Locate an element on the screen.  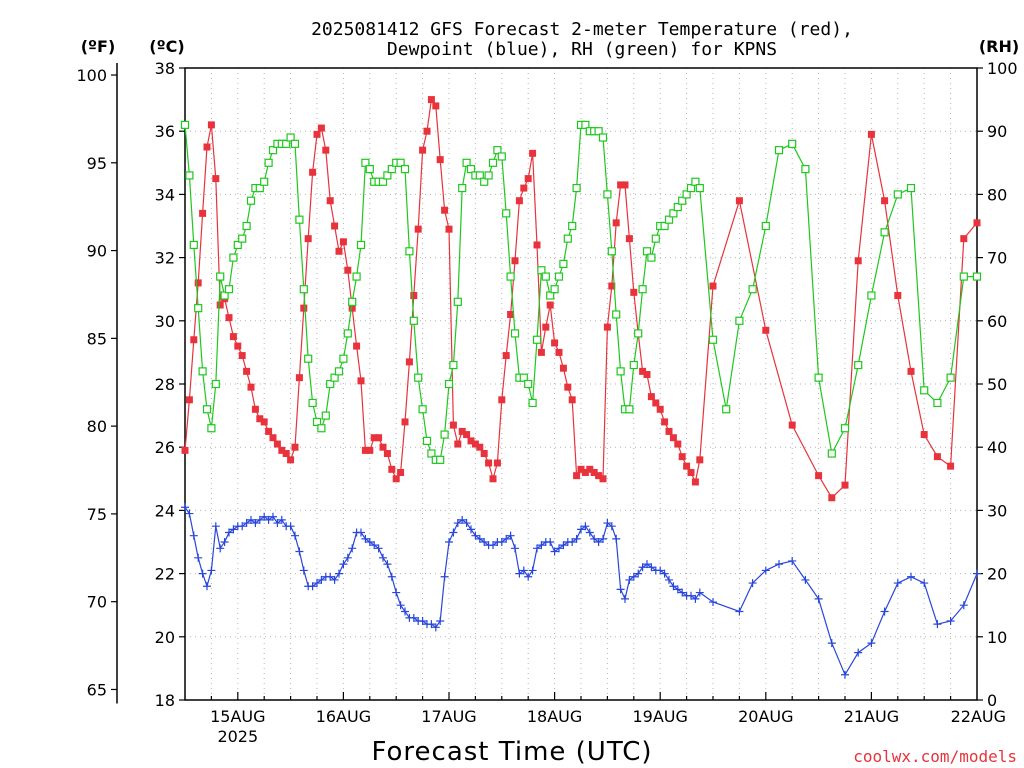
celsius-tick-label: 24 is located at coordinates (165, 510).